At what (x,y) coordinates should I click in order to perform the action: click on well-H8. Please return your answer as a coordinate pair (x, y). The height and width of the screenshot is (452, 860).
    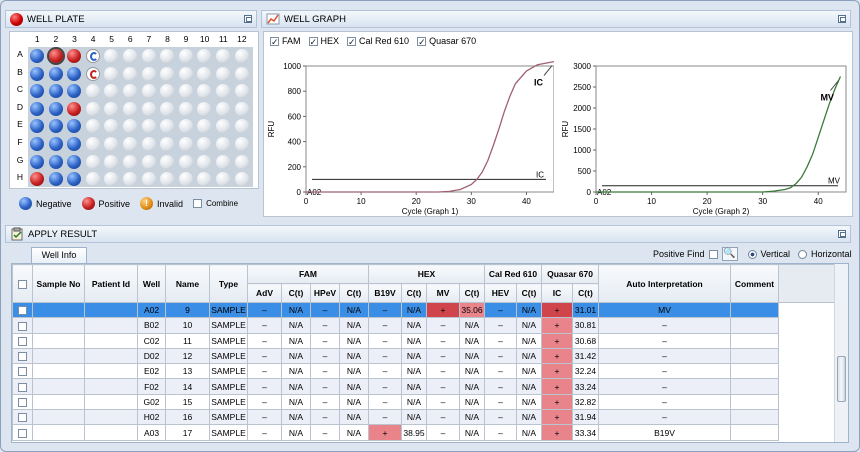
    Looking at the image, I should click on (167, 179).